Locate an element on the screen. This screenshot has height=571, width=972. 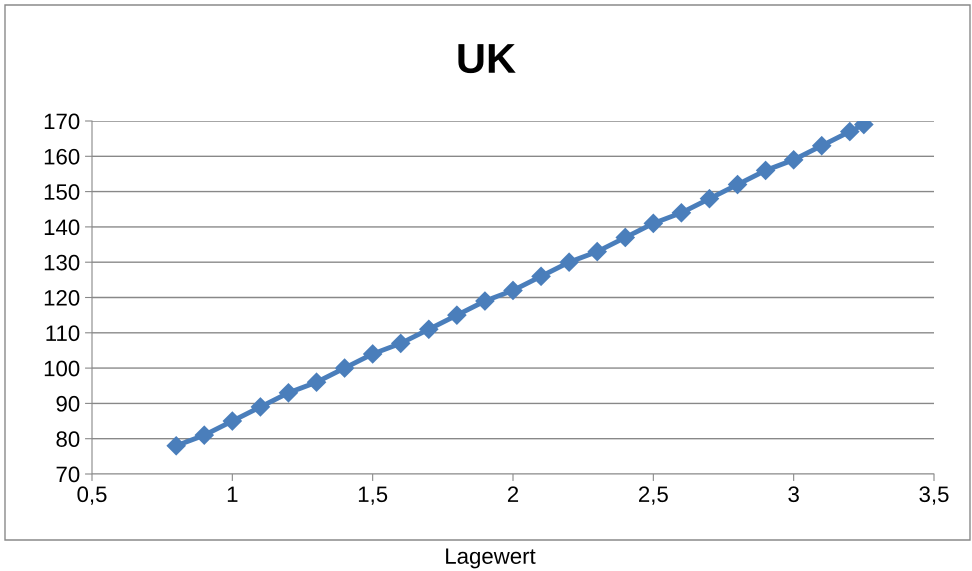
x-axis-title: Lagewert is located at coordinates (491, 558).